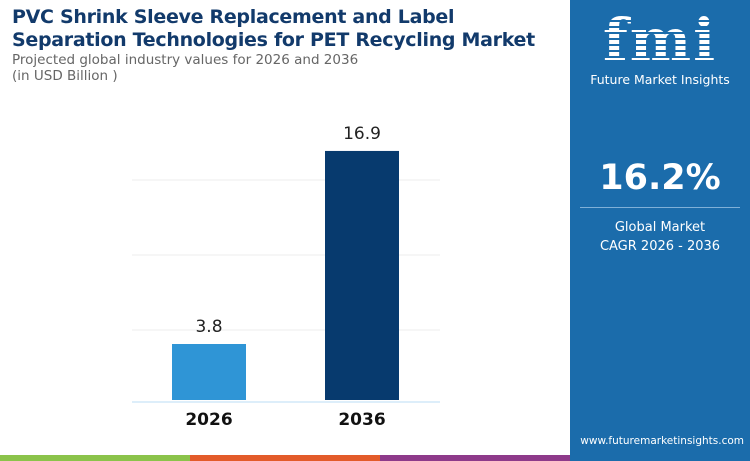 Image resolution: width=750 pixels, height=461 pixels. What do you see at coordinates (208, 327) in the screenshot?
I see `data-label-2026: 3.8` at bounding box center [208, 327].